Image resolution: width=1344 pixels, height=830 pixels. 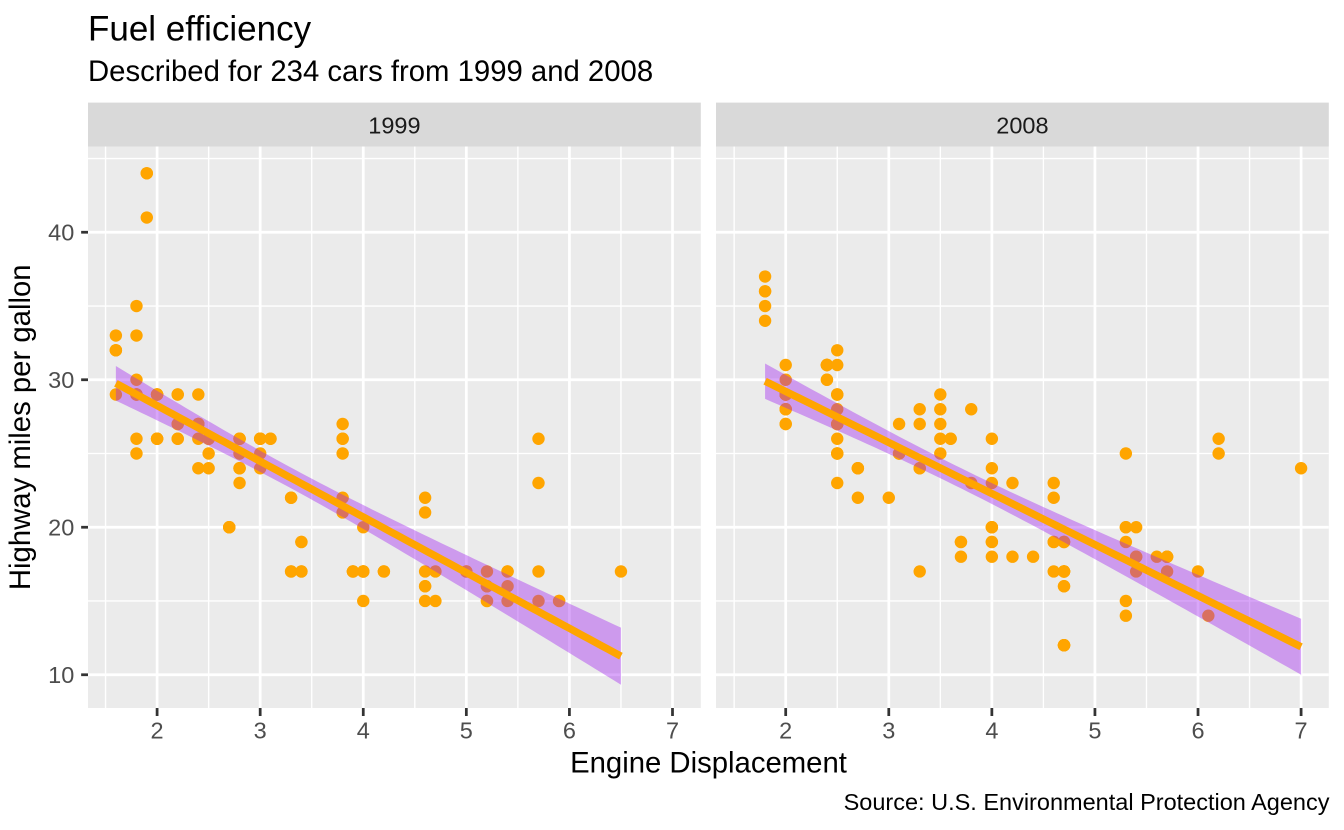 I want to click on svg-text: 30, so click(x=61, y=380).